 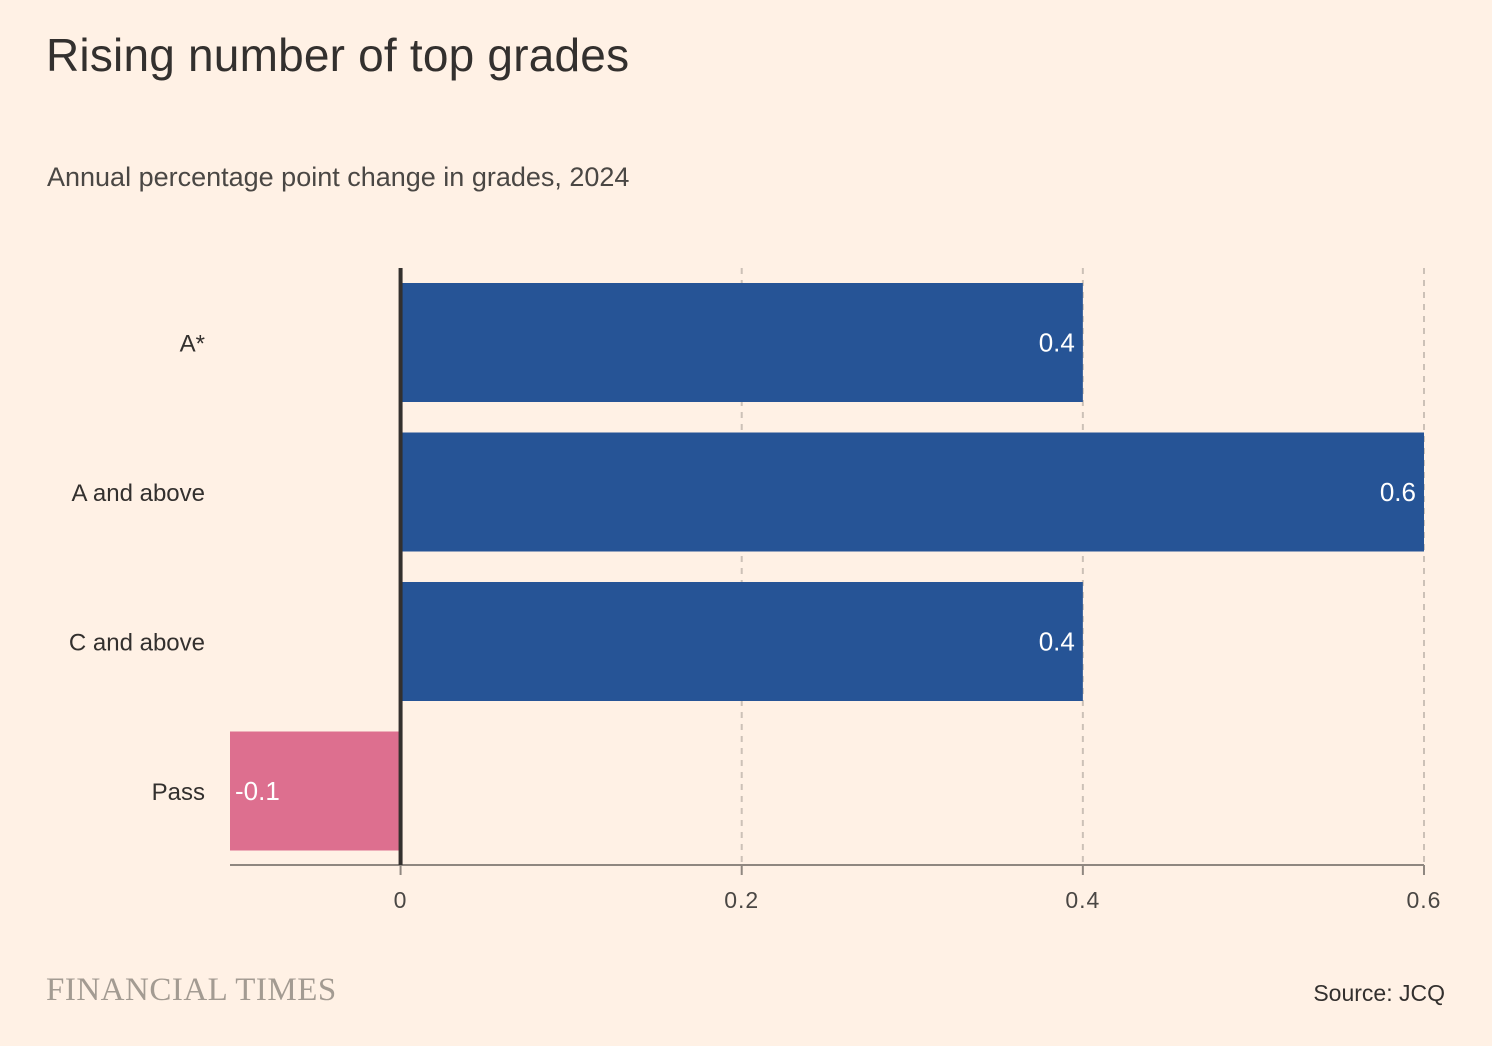 I want to click on x-tick-label: 0.2, so click(x=741, y=900).